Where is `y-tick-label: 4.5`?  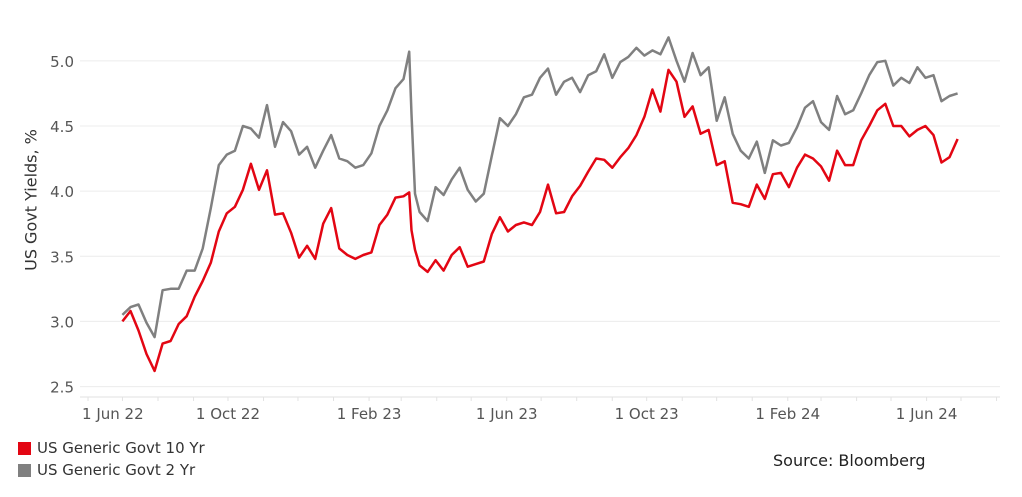
y-tick-label: 4.5 is located at coordinates (62, 127).